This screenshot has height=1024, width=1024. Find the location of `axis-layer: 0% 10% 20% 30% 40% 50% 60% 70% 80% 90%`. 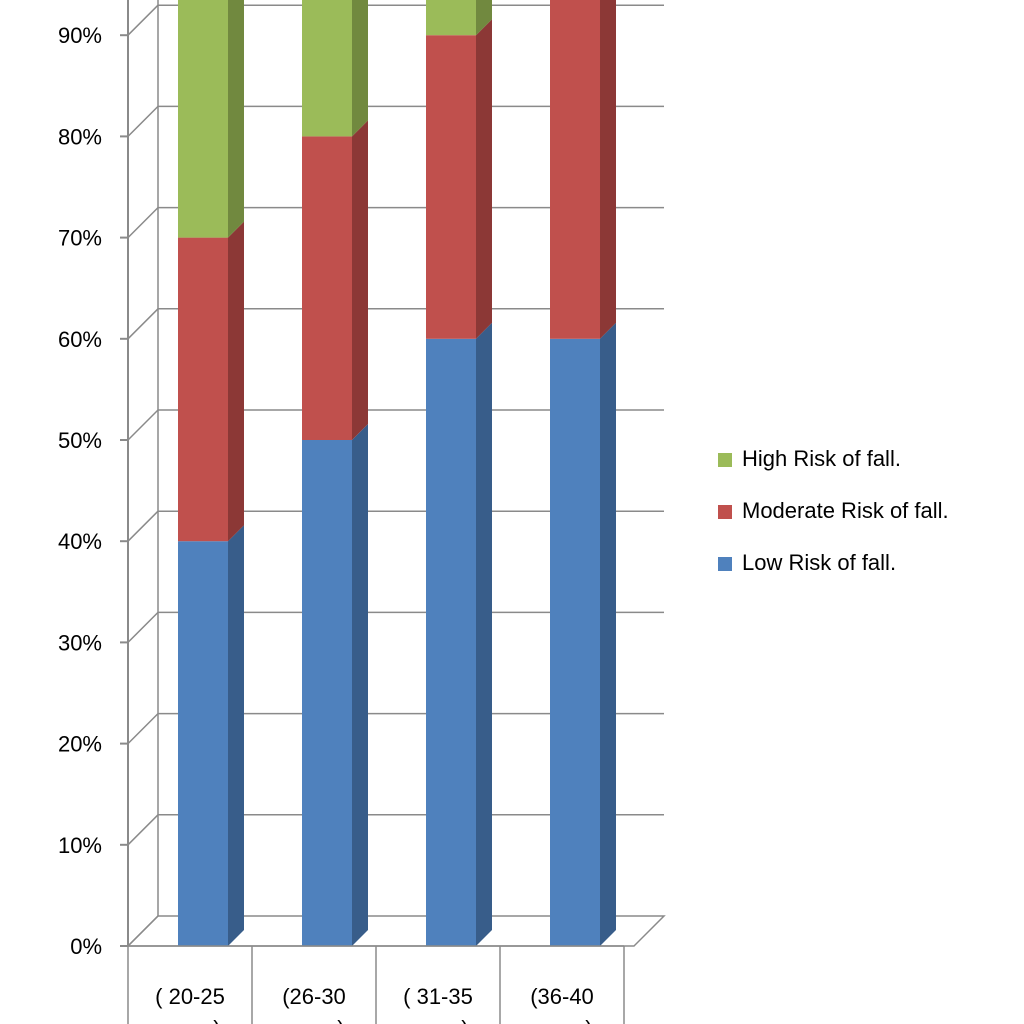

axis-layer: 0% 10% 20% 30% 40% 50% 60% 70% 80% 90% is located at coordinates (108, 479).